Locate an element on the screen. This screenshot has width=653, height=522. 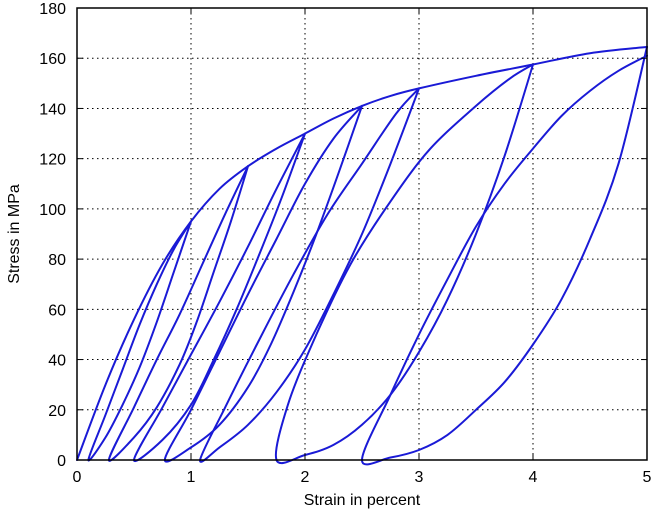
y-tick-label: 20 is located at coordinates (57, 411).